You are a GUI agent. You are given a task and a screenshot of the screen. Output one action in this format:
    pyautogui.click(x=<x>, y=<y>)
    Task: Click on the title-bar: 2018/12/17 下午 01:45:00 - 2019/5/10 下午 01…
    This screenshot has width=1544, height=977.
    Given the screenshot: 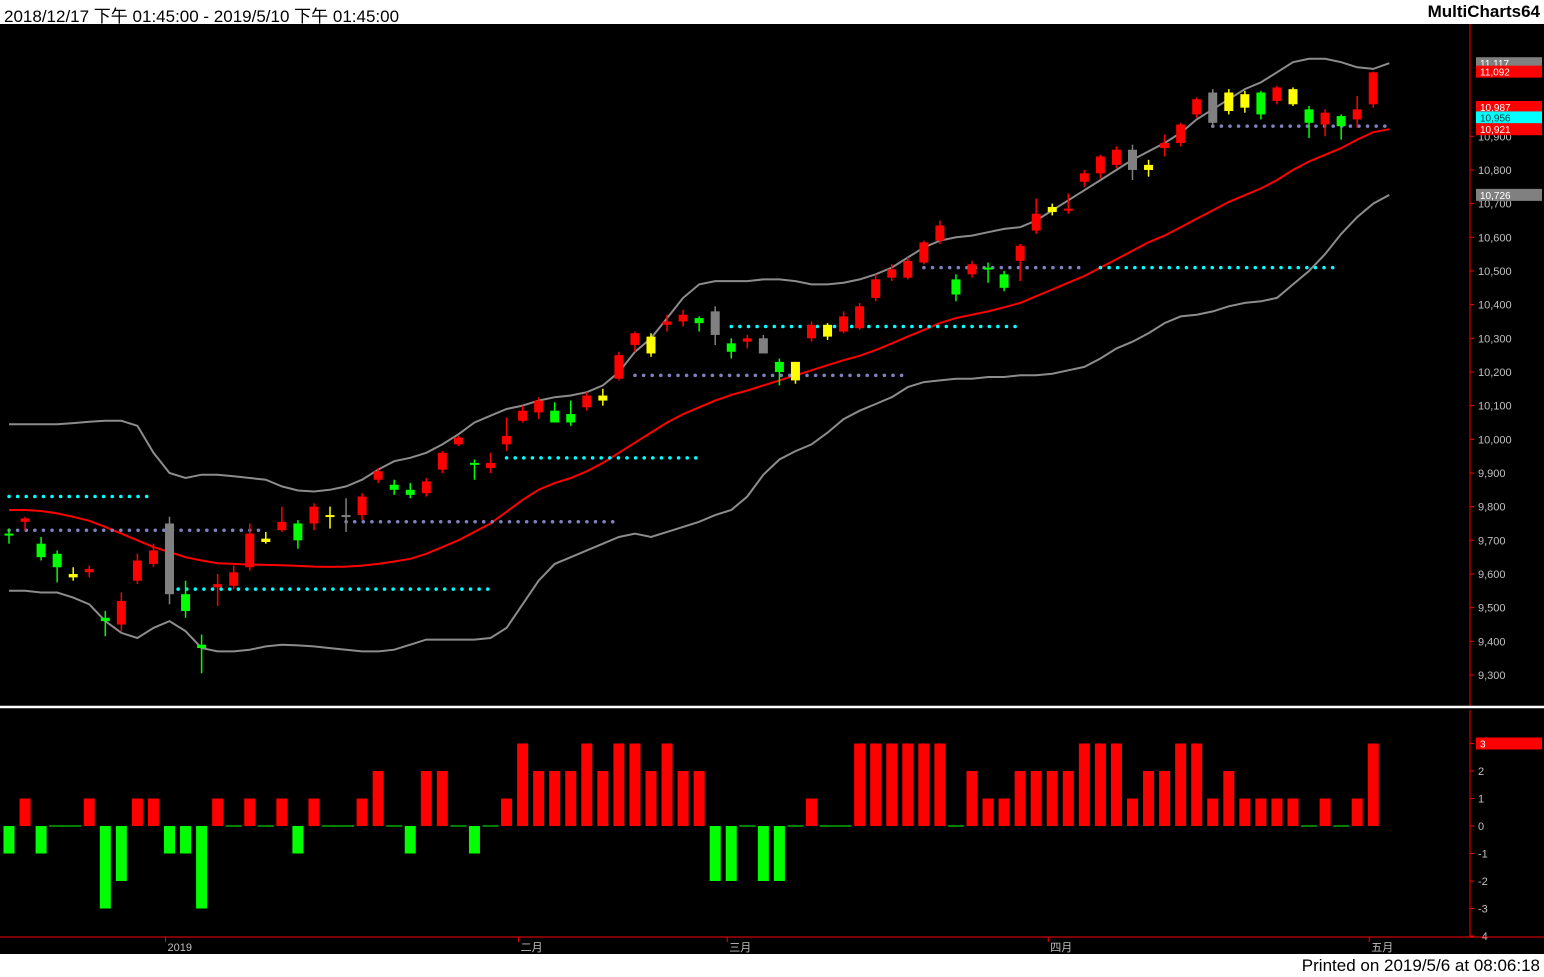 What is the action you would take?
    pyautogui.click(x=772, y=13)
    